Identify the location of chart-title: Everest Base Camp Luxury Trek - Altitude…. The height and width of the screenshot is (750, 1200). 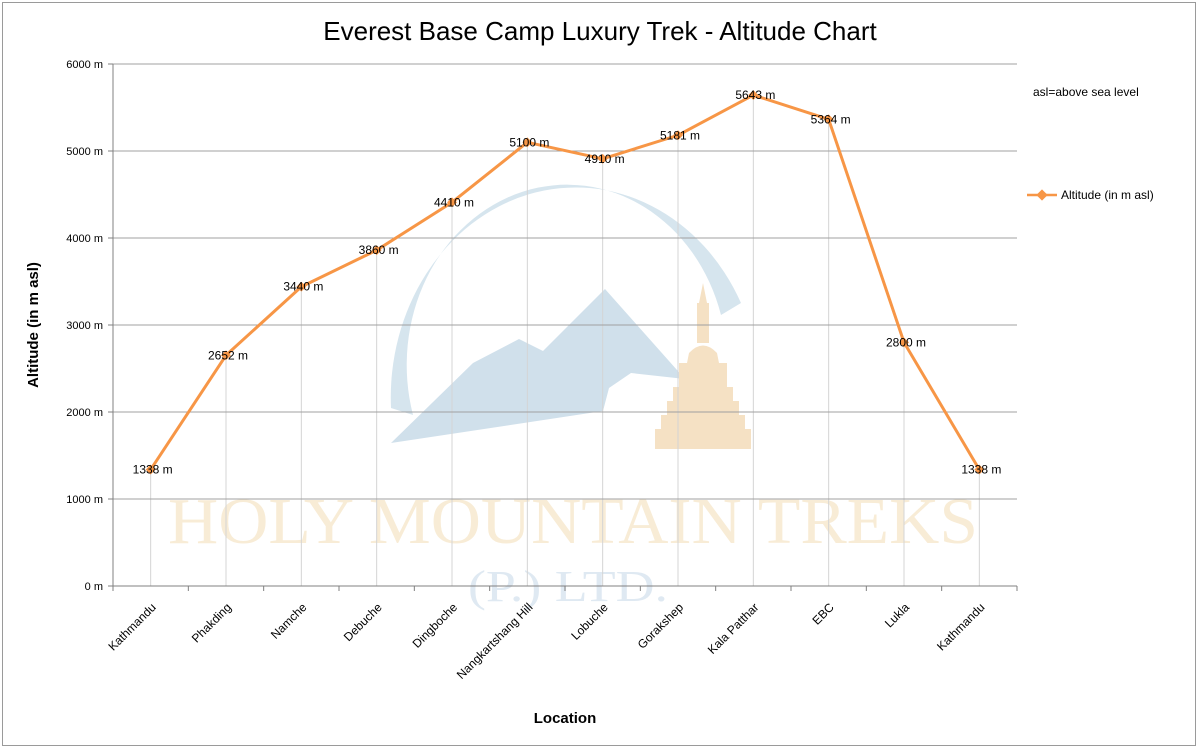
(600, 31).